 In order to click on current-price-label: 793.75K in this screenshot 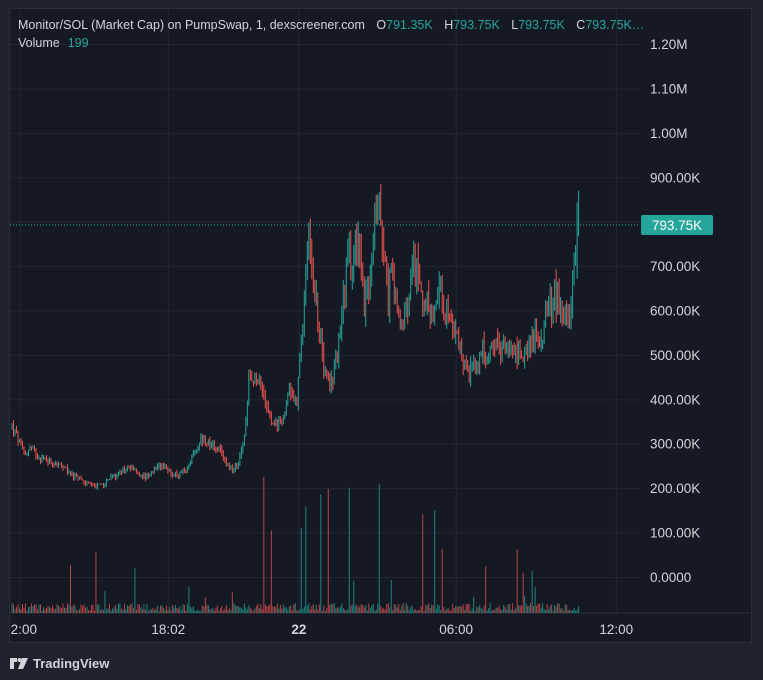, I will do `click(677, 225)`.